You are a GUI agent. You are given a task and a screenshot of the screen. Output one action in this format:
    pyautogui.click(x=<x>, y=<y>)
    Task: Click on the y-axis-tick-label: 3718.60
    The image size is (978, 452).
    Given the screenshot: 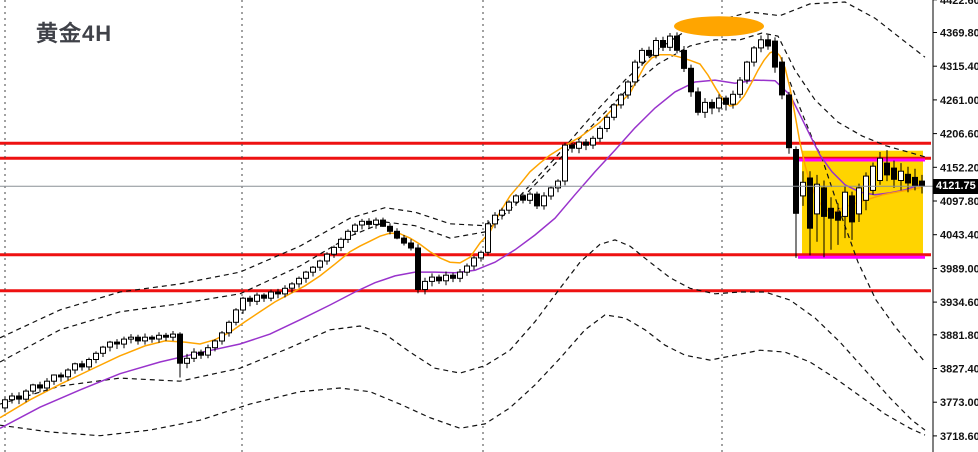 What is the action you would take?
    pyautogui.click(x=959, y=437)
    